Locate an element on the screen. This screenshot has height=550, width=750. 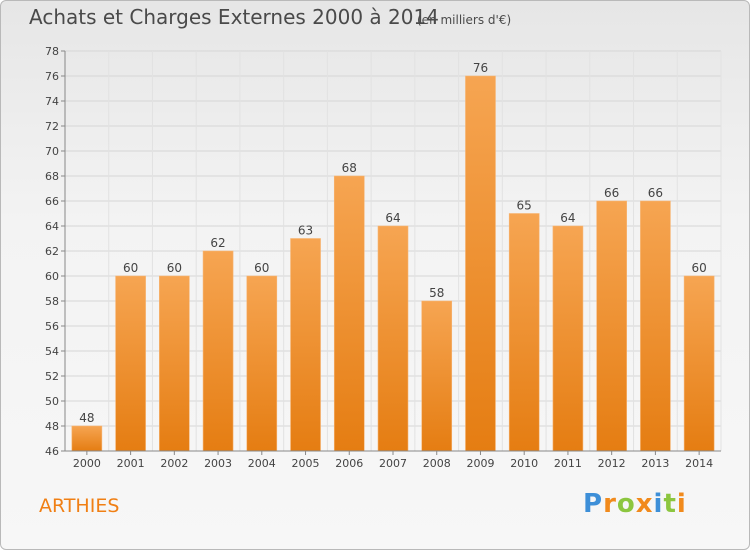
proxiti-logo: Proxiti is located at coordinates (635, 504).